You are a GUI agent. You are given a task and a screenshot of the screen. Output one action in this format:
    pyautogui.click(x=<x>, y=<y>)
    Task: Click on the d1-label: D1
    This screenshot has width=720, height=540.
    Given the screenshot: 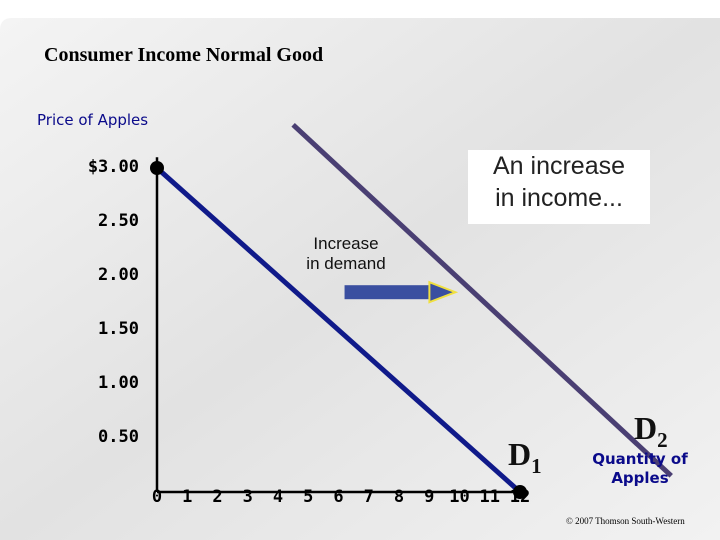 What is the action you would take?
    pyautogui.click(x=525, y=457)
    